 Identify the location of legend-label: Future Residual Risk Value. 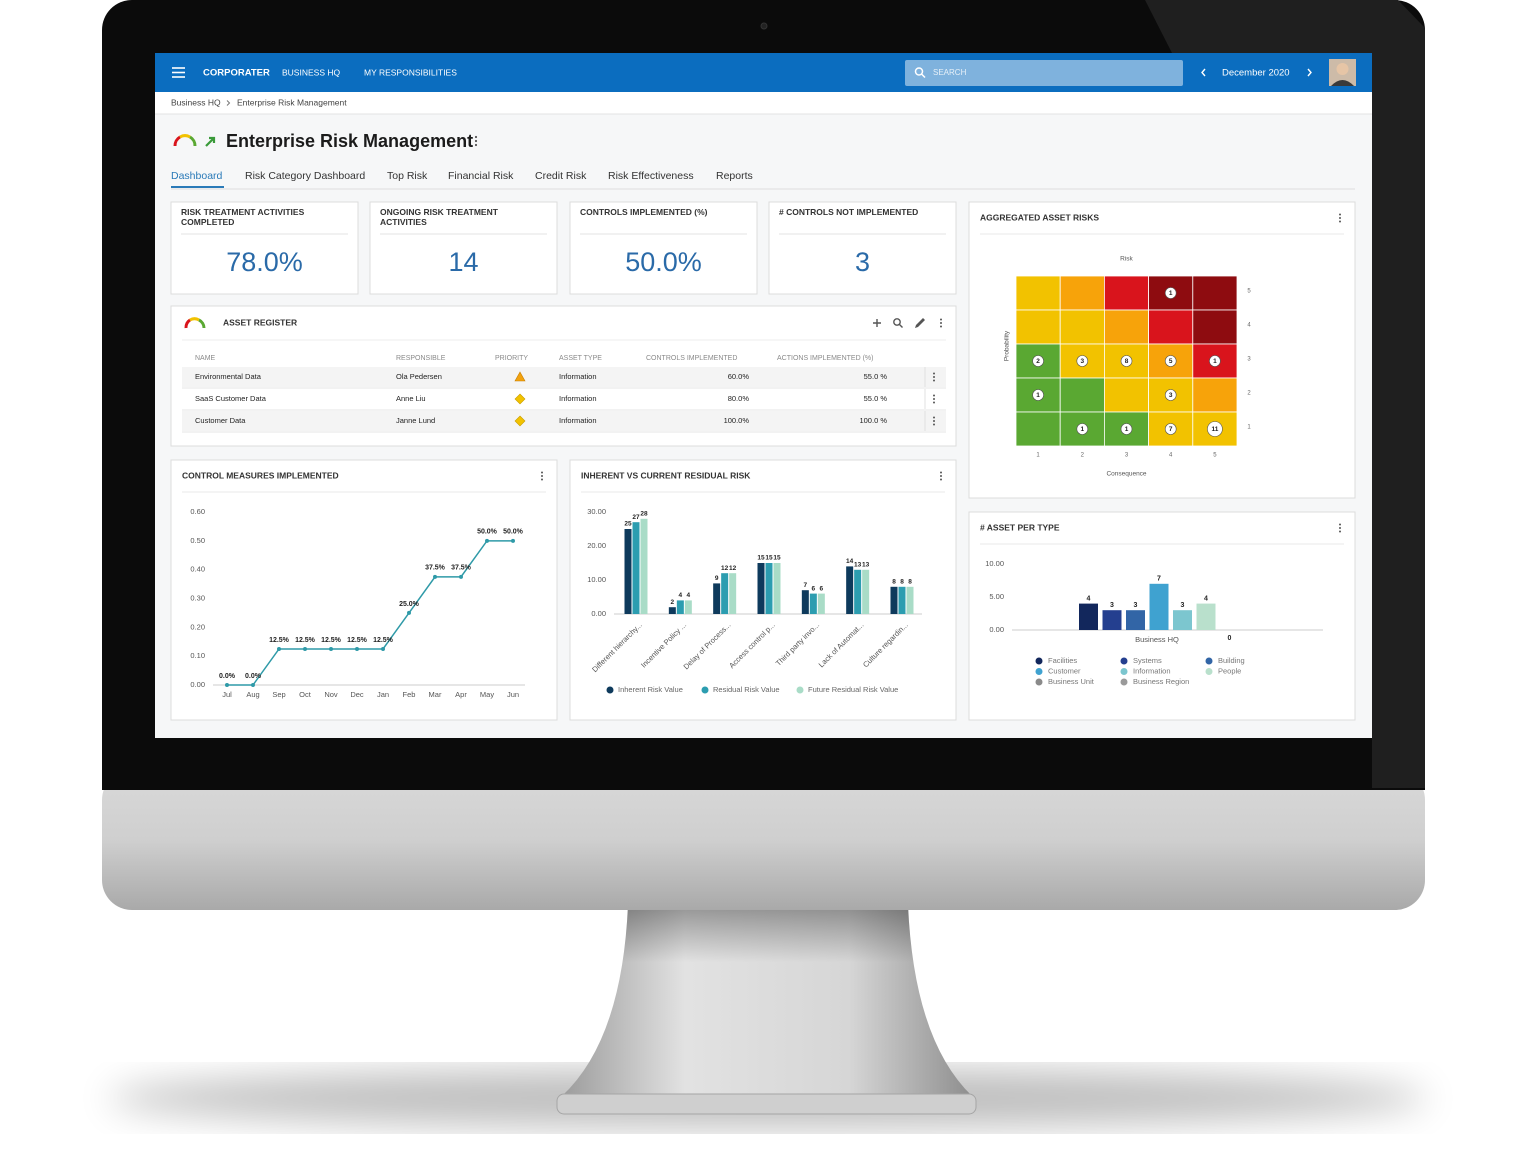
(853, 689).